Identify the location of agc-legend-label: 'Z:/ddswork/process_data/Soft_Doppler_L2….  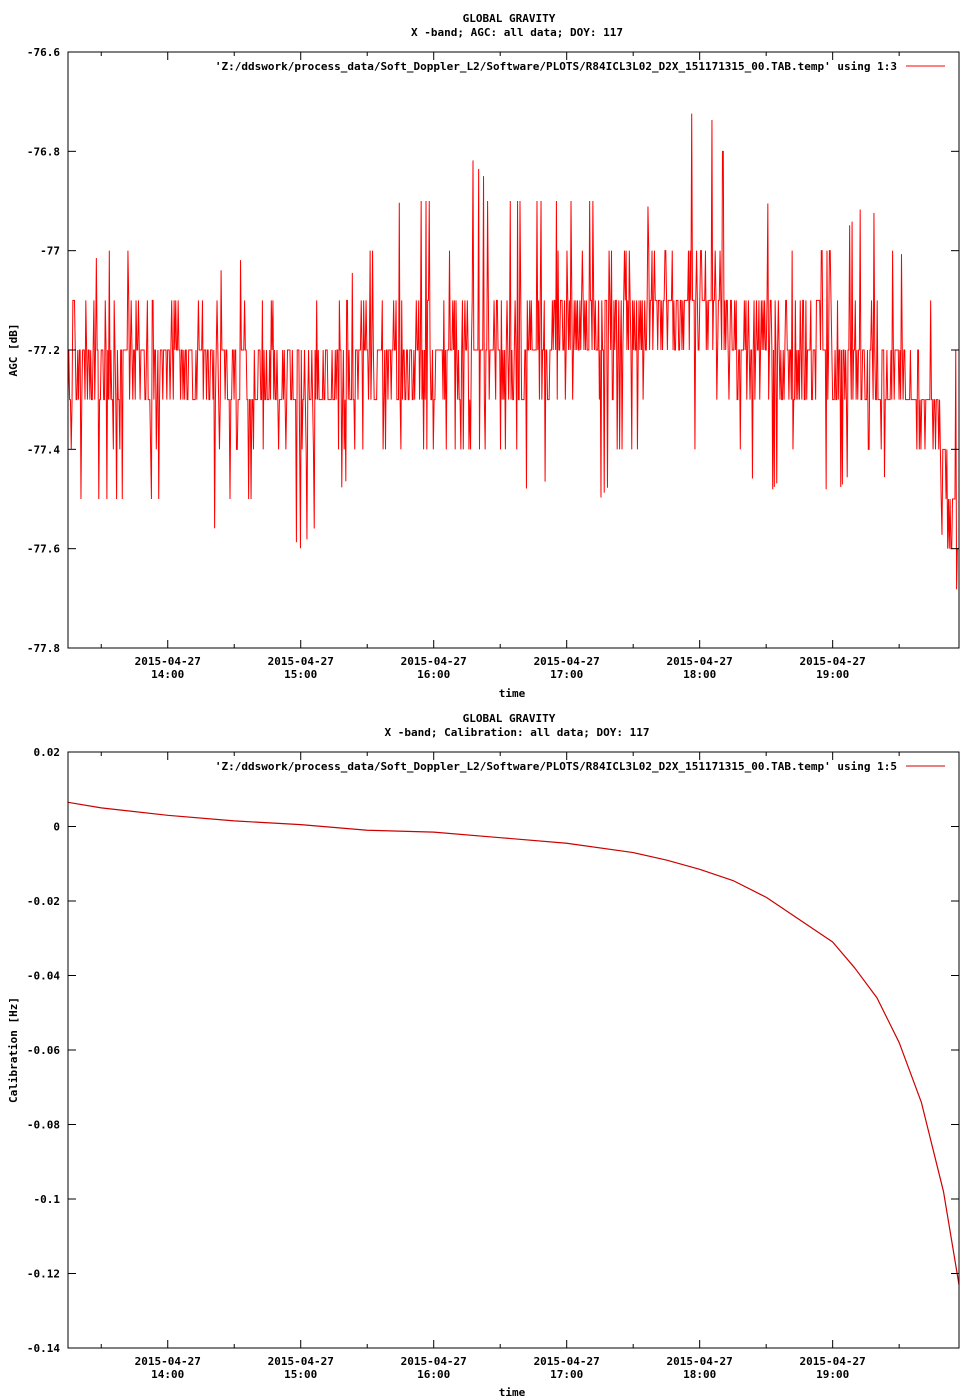
(556, 66).